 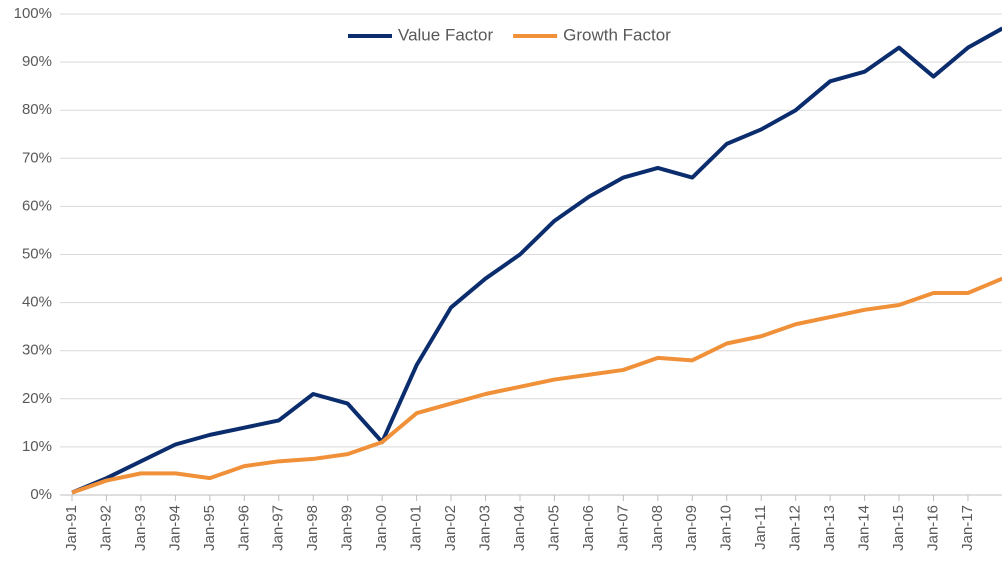 What do you see at coordinates (105, 528) in the screenshot?
I see `x-tick-label: Jan-92` at bounding box center [105, 528].